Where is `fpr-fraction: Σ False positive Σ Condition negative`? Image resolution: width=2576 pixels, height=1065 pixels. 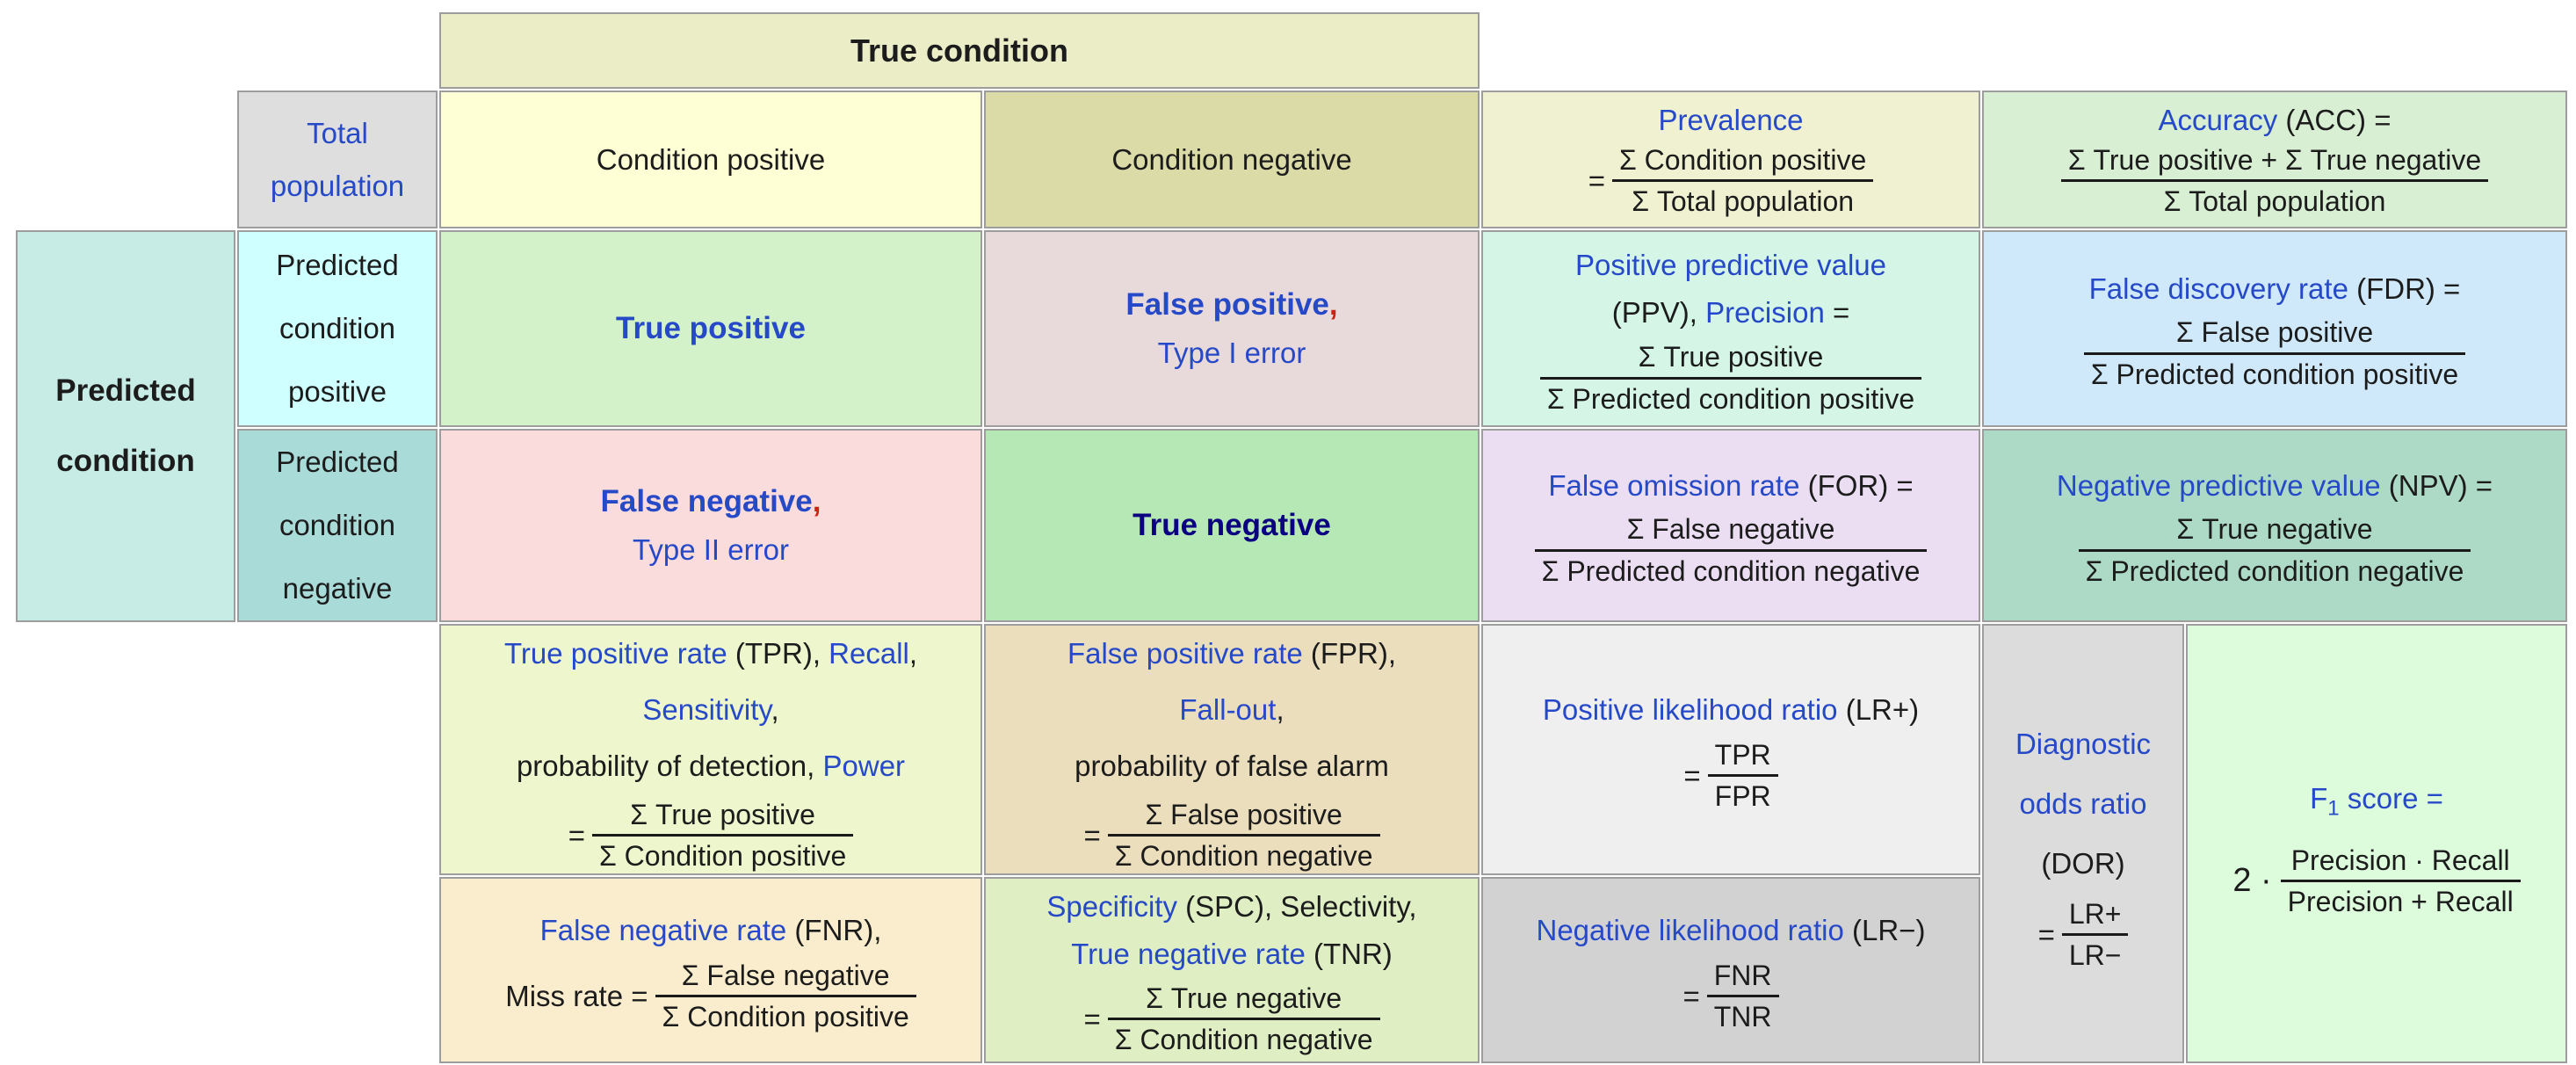
fpr-fraction: Σ False positive Σ Condition negative is located at coordinates (1243, 836).